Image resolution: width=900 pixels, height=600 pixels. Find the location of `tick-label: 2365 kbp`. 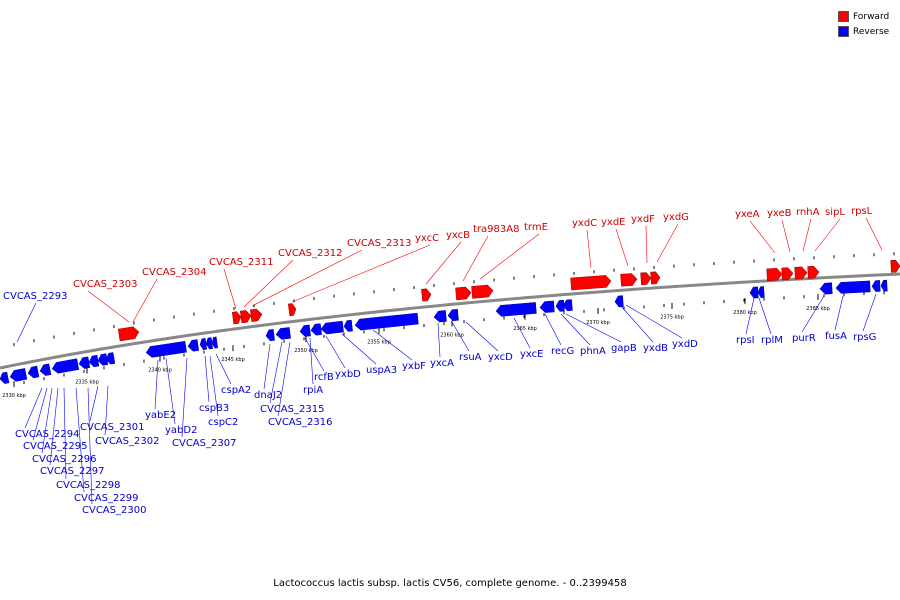

tick-label: 2365 kbp is located at coordinates (525, 329).